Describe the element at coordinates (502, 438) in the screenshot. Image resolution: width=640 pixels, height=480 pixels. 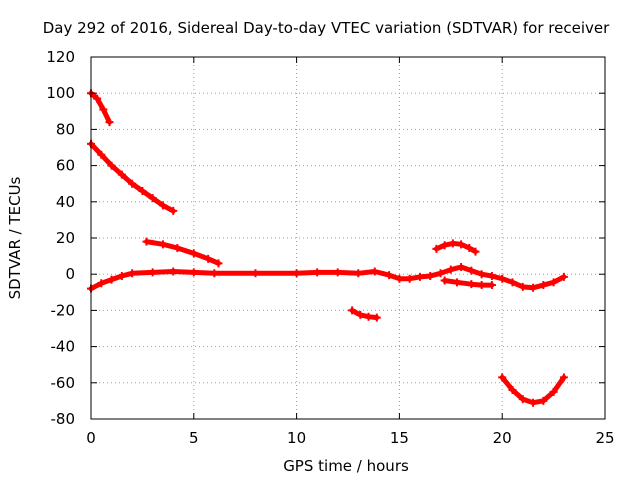
I see `x-tick-label: 20` at that location.